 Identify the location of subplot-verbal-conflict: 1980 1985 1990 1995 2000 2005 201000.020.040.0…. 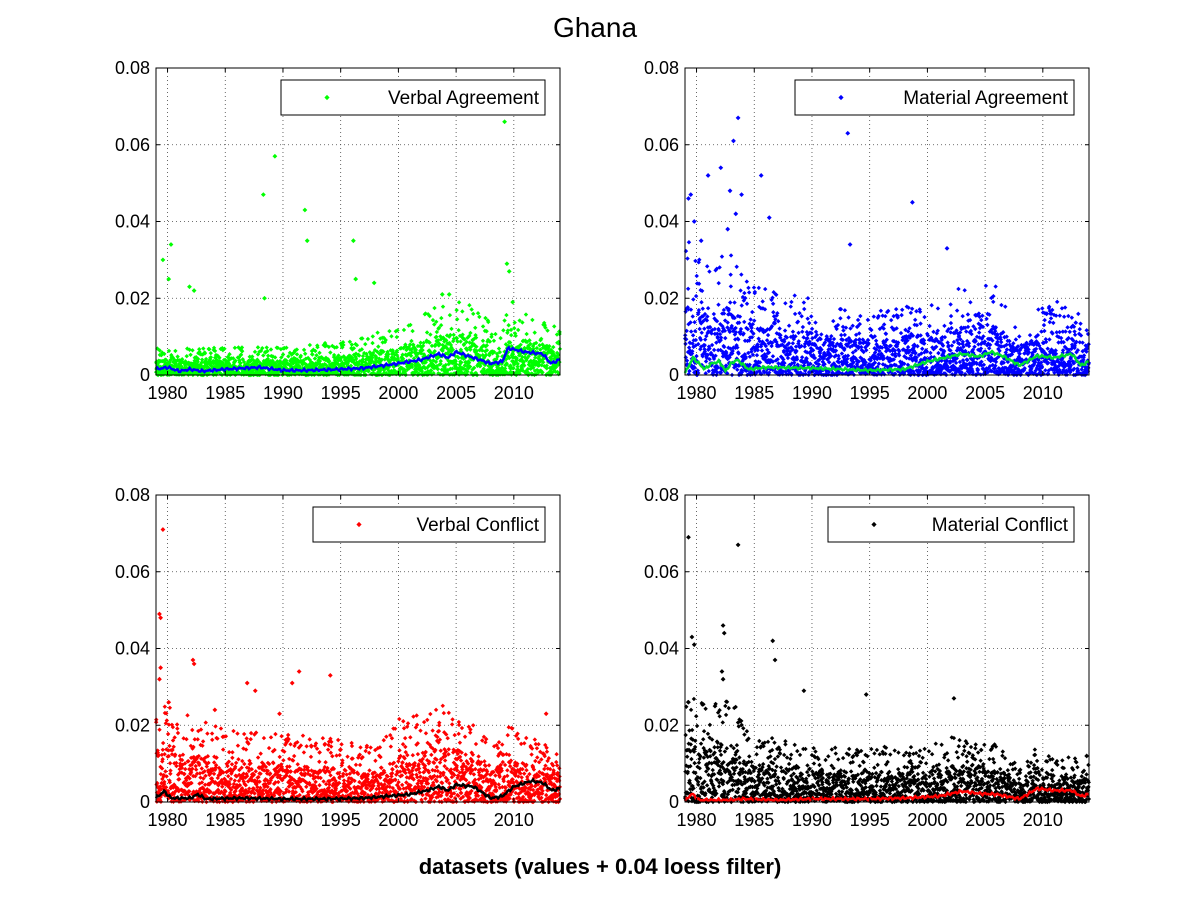
(339, 657).